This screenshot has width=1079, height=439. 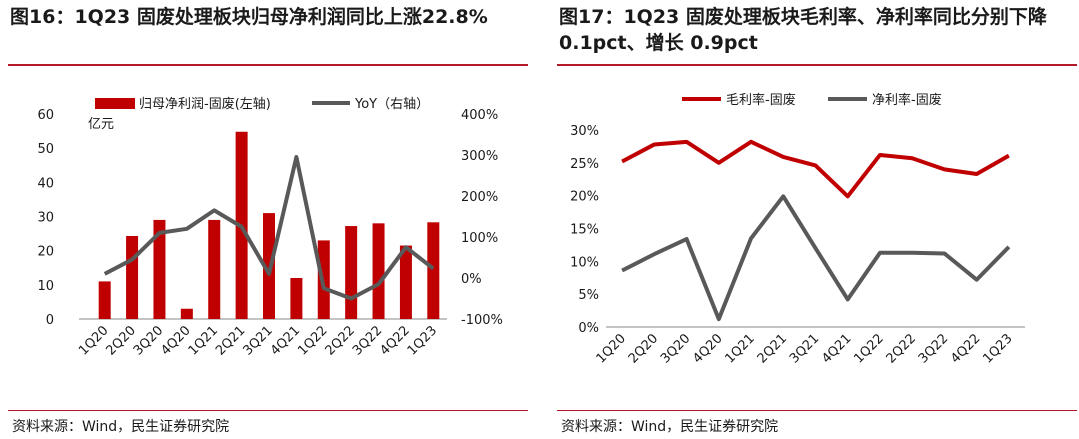 I want to click on legend-label-yoy: YoY（右轴）, so click(x=391, y=104).